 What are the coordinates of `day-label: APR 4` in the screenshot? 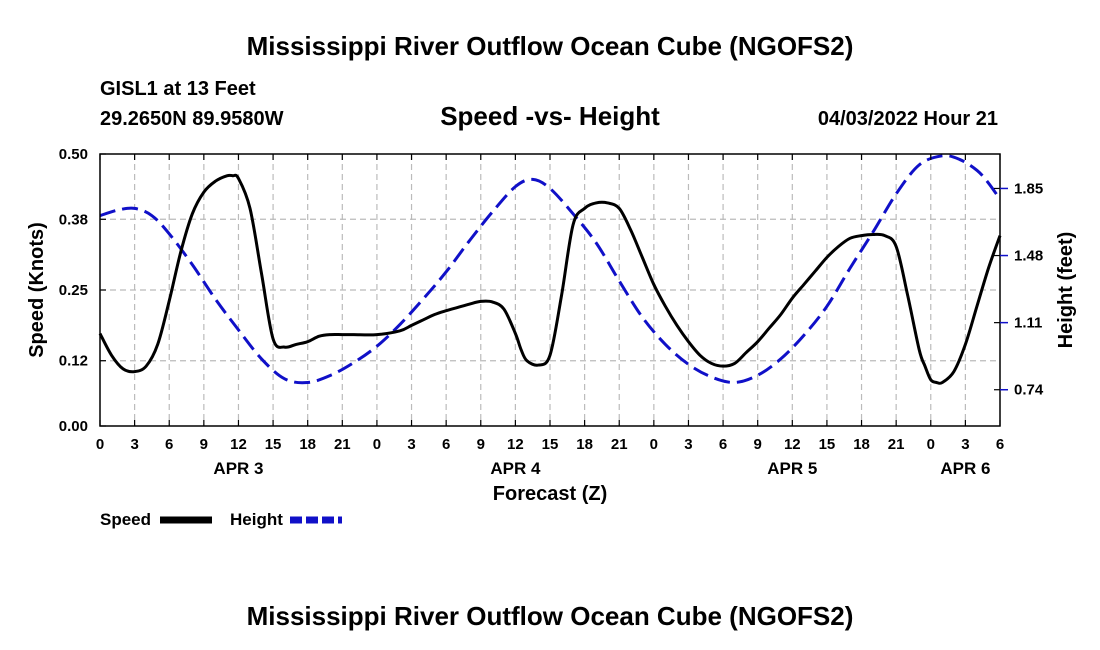 It's located at (515, 468).